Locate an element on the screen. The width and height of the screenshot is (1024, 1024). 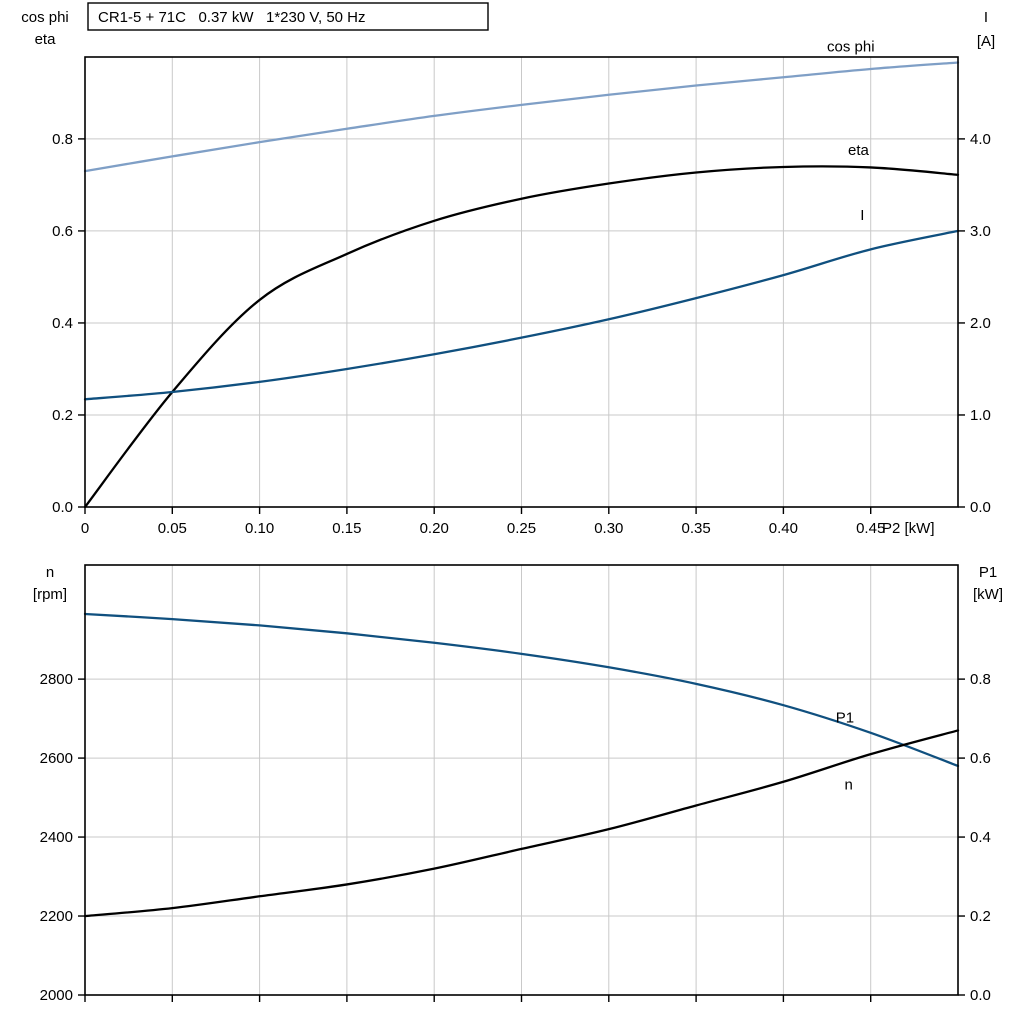
right-axis-tick-label: 0.8 is located at coordinates (980, 679).